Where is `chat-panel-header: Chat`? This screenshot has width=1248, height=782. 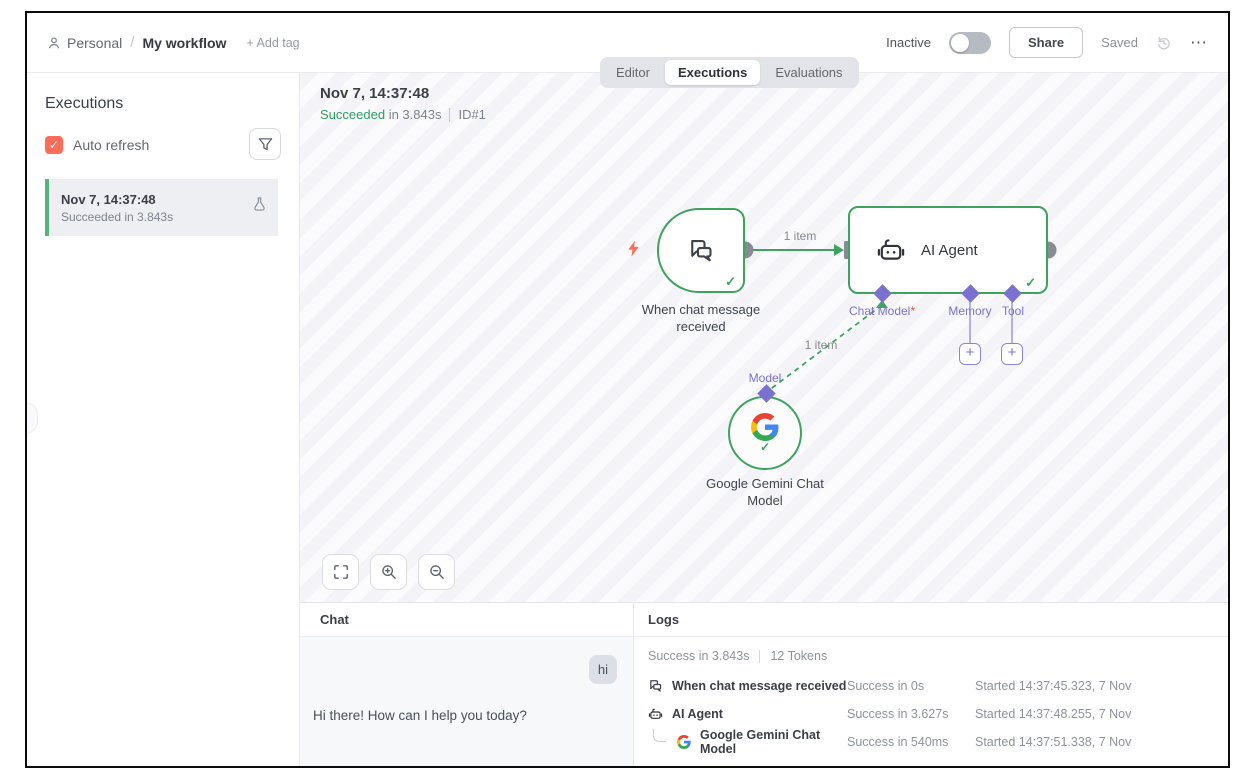 chat-panel-header: Chat is located at coordinates (466, 620).